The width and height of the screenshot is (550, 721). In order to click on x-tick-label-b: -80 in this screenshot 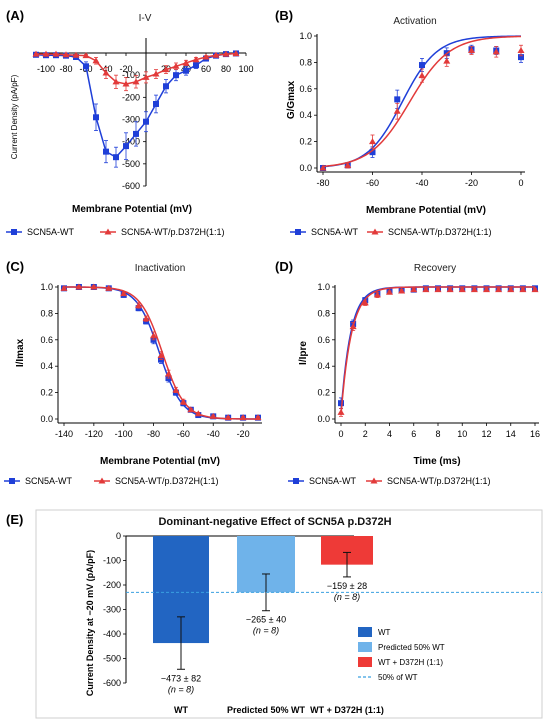, I will do `click(322, 183)`.